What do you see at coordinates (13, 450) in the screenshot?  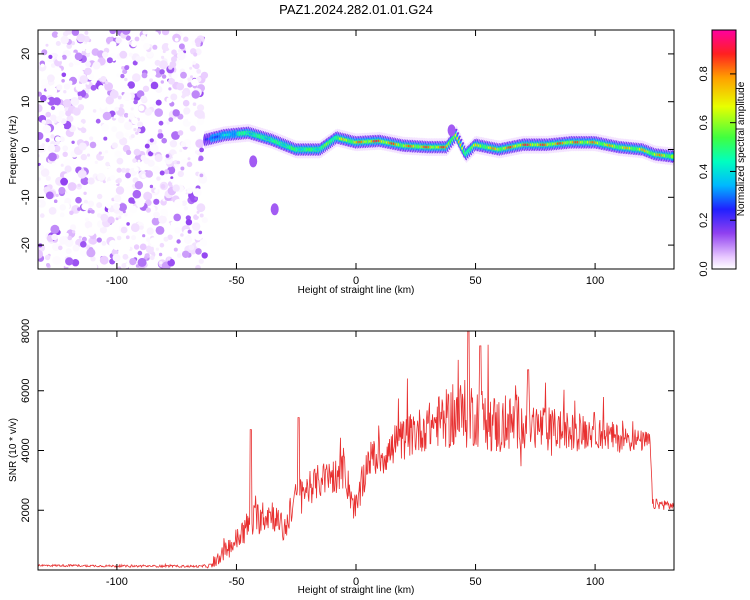 I see `snr-y-axis-label: SNR (10 * v/v)` at bounding box center [13, 450].